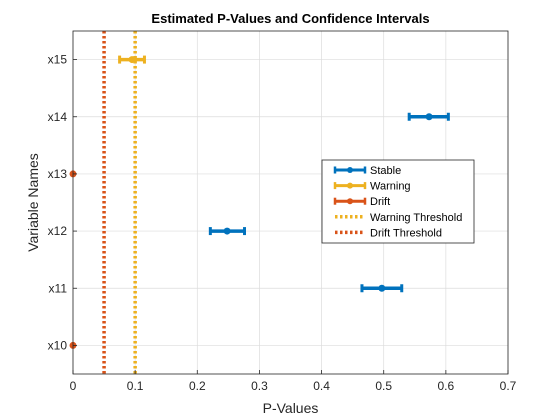 The image size is (560, 420). I want to click on legend-entry: Warning Threshold, so click(398, 218).